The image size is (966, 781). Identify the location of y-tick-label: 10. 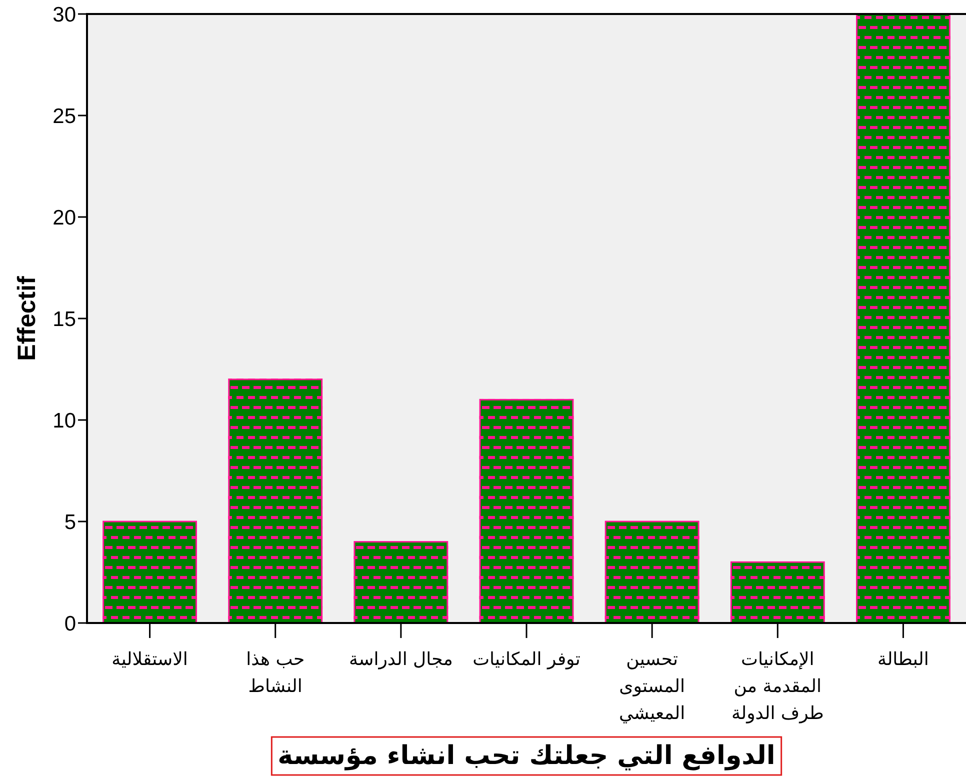
(64, 421).